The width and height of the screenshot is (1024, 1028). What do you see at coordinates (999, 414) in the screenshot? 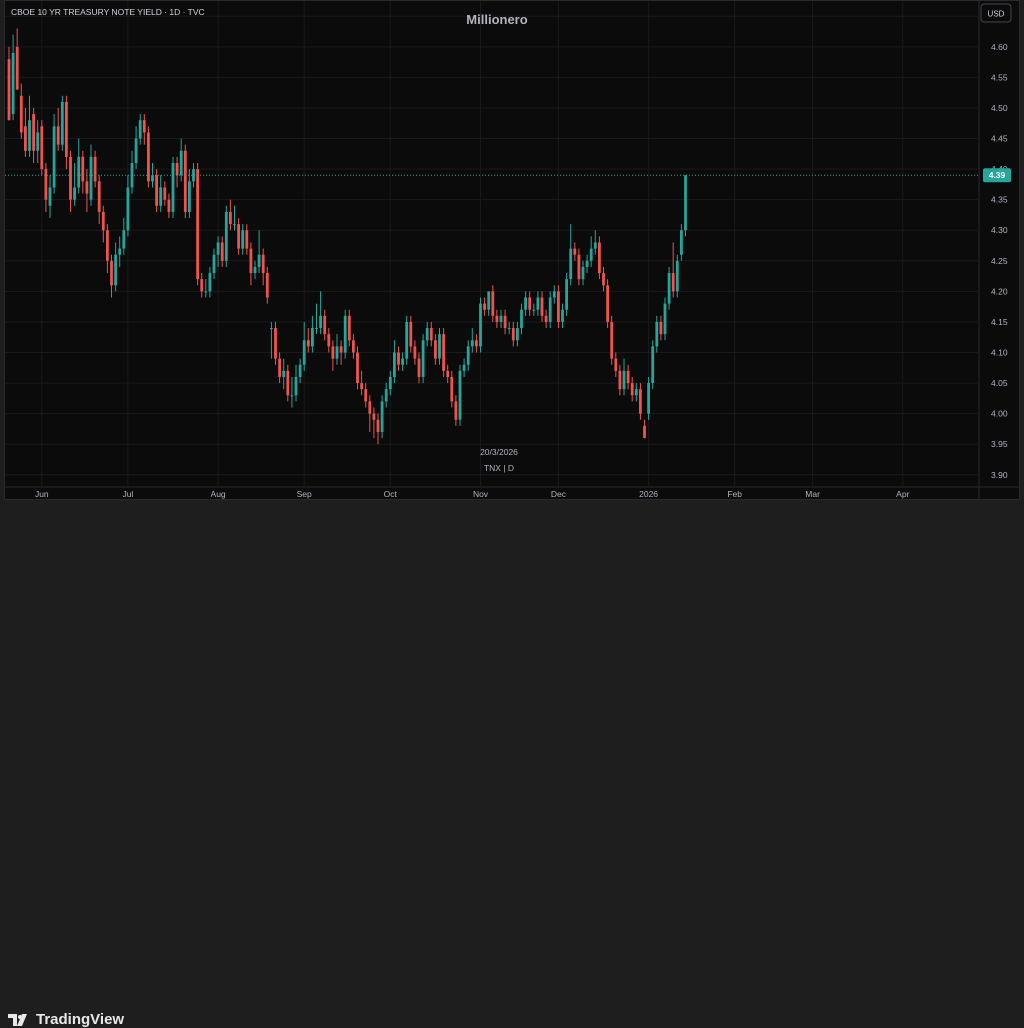
I see `y-tick-label: 4.00` at bounding box center [999, 414].